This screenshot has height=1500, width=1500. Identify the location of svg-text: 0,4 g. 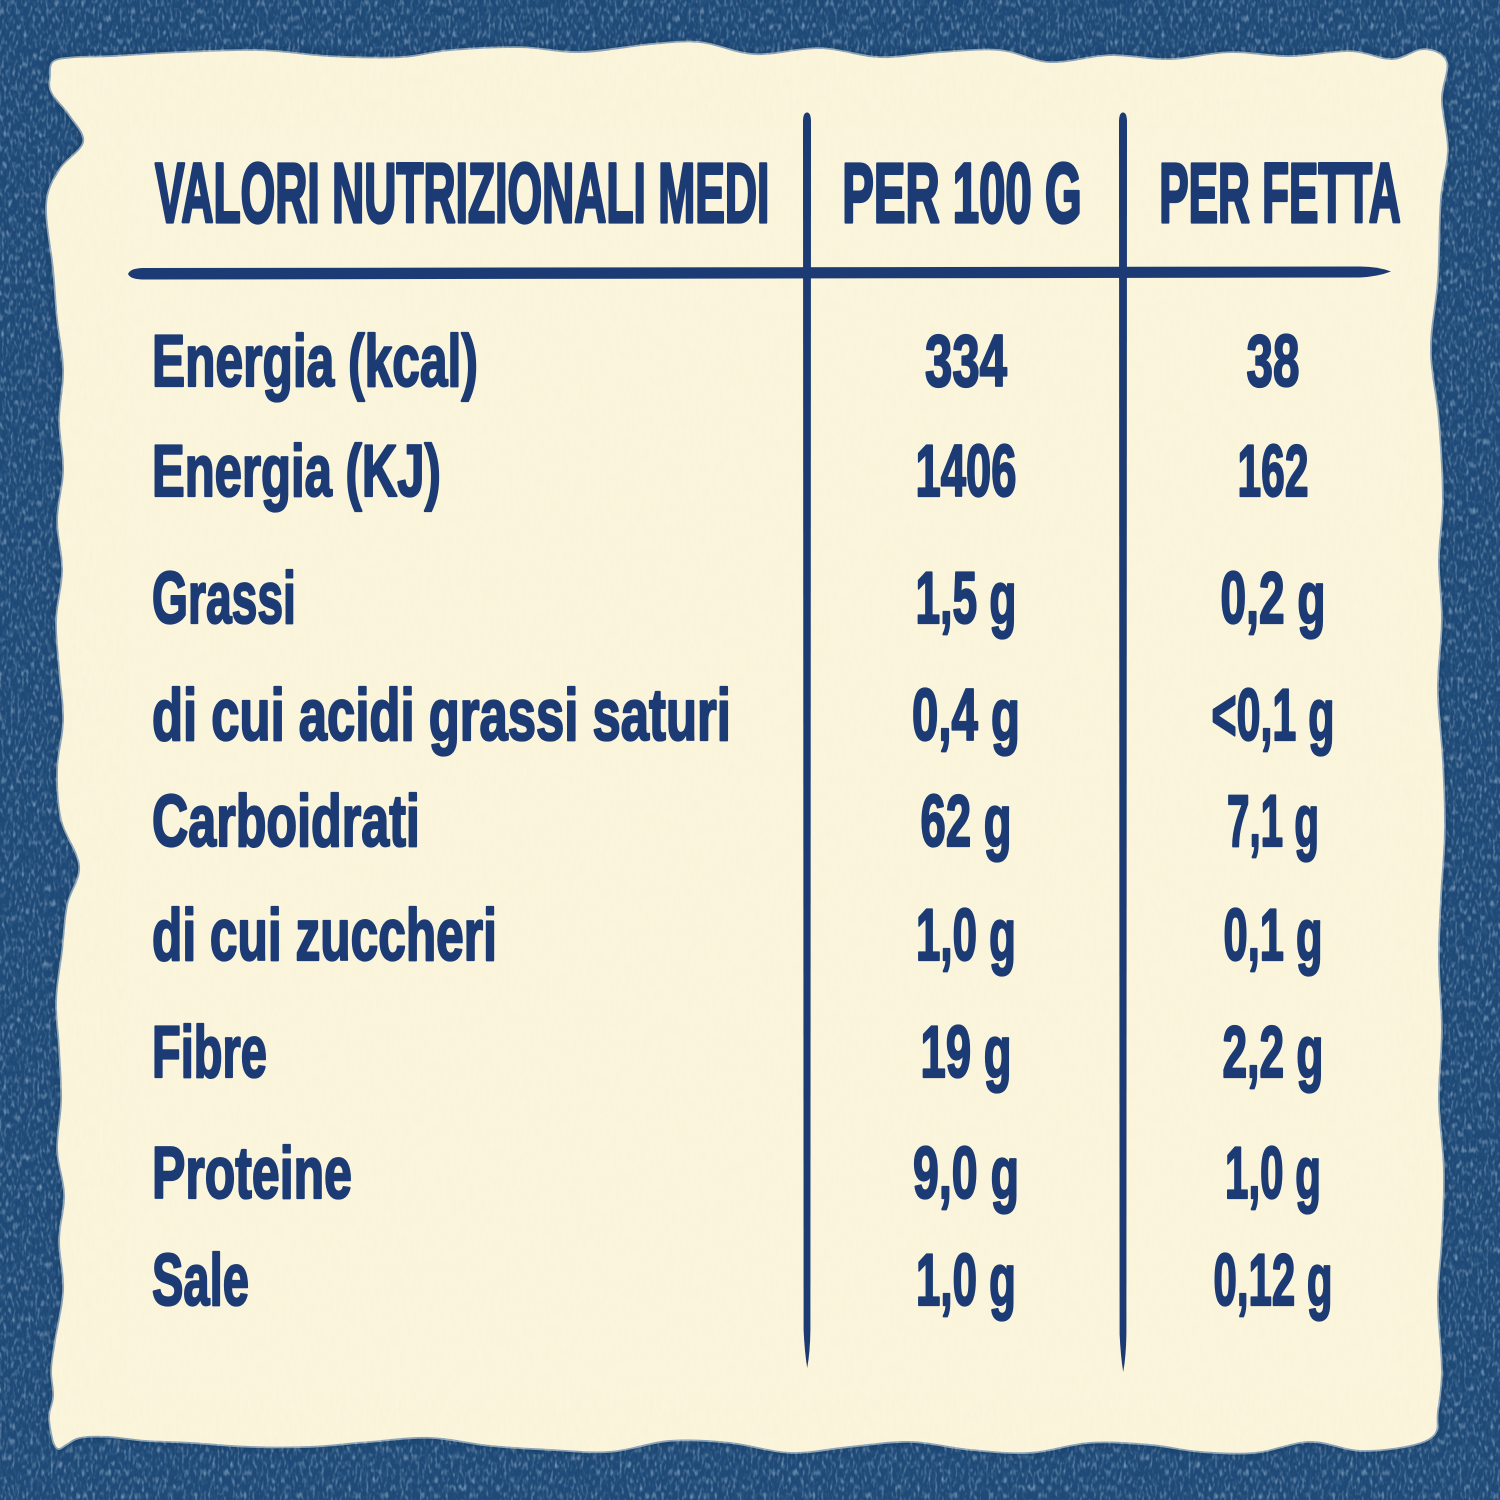
(966, 715).